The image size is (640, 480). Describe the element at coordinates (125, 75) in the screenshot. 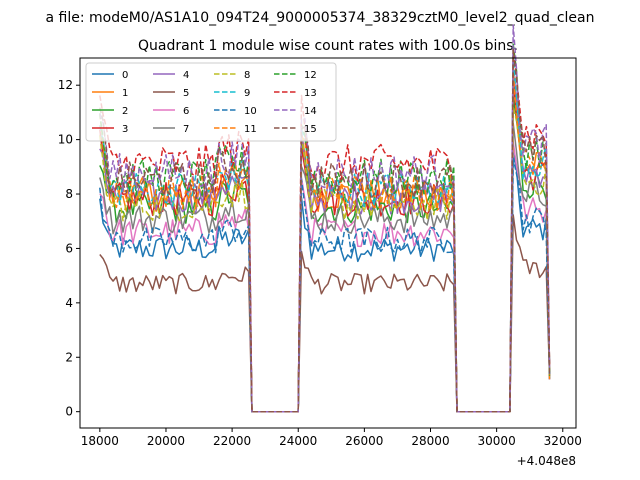

I see `legend-label-0: 0` at that location.